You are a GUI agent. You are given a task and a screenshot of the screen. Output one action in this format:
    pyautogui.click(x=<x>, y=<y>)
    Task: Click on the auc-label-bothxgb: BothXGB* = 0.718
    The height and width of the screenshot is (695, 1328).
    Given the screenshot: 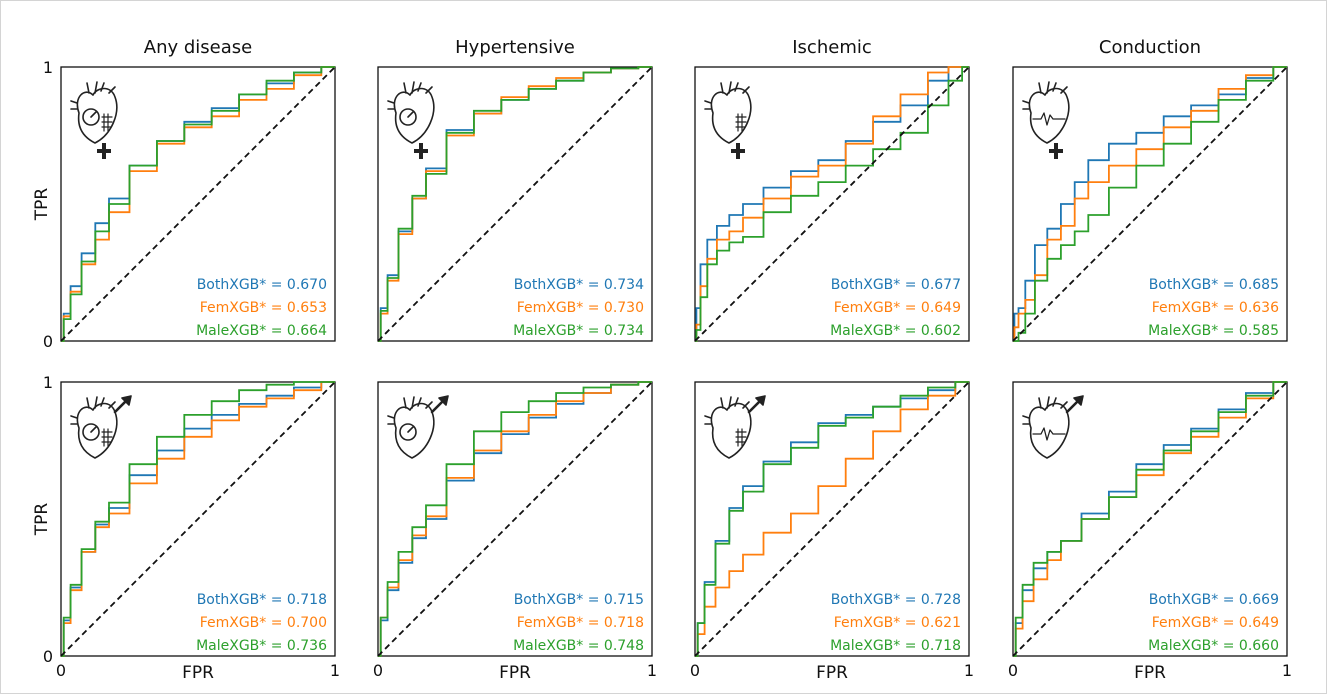 What is the action you would take?
    pyautogui.click(x=262, y=600)
    